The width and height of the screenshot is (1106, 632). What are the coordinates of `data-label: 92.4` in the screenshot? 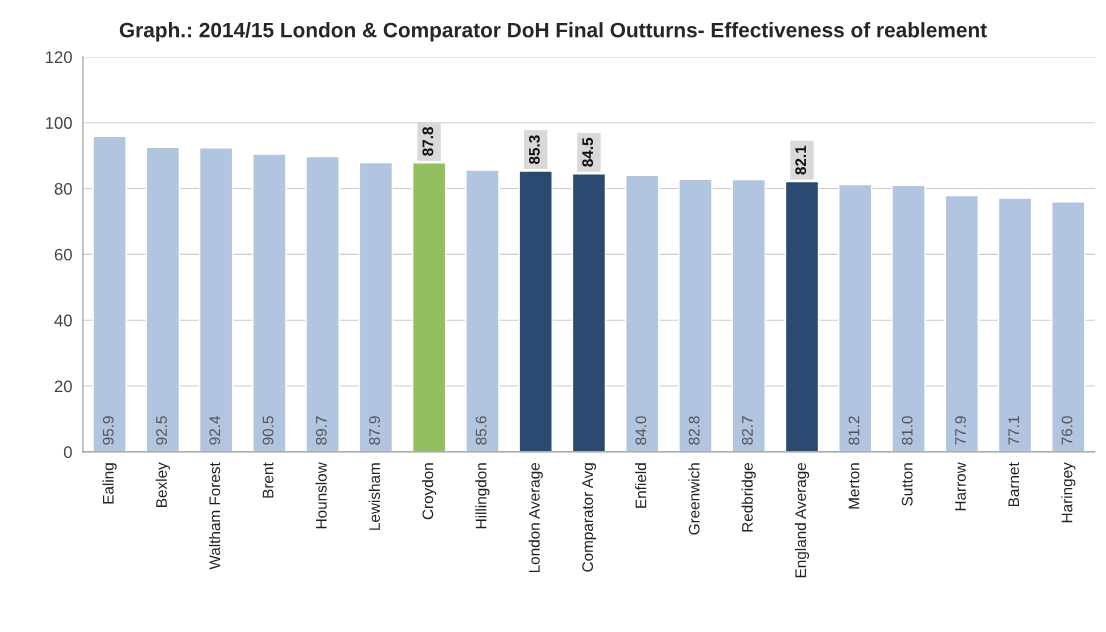 It's located at (215, 430).